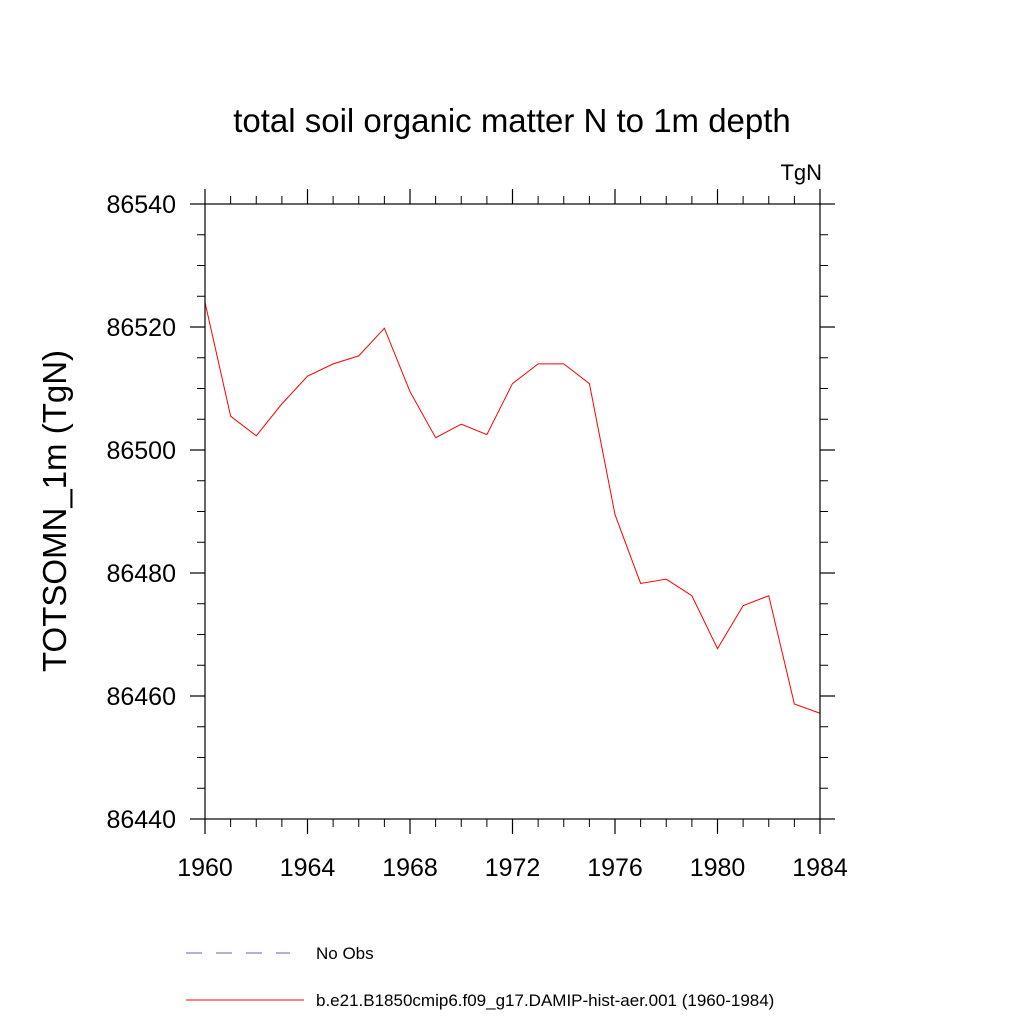  Describe the element at coordinates (141, 820) in the screenshot. I see `y-tick-label: 86440` at that location.